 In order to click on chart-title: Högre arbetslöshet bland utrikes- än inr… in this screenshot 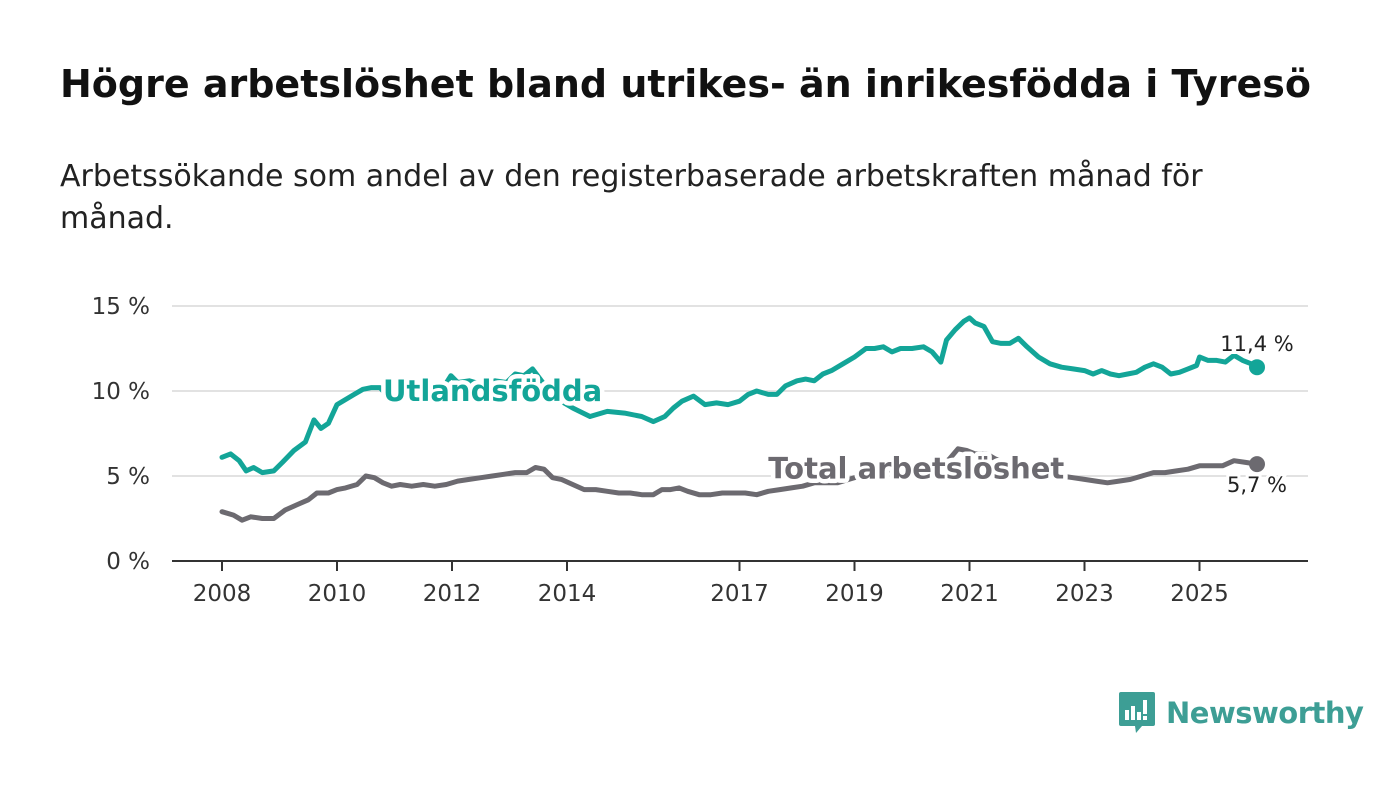, I will do `click(685, 84)`.